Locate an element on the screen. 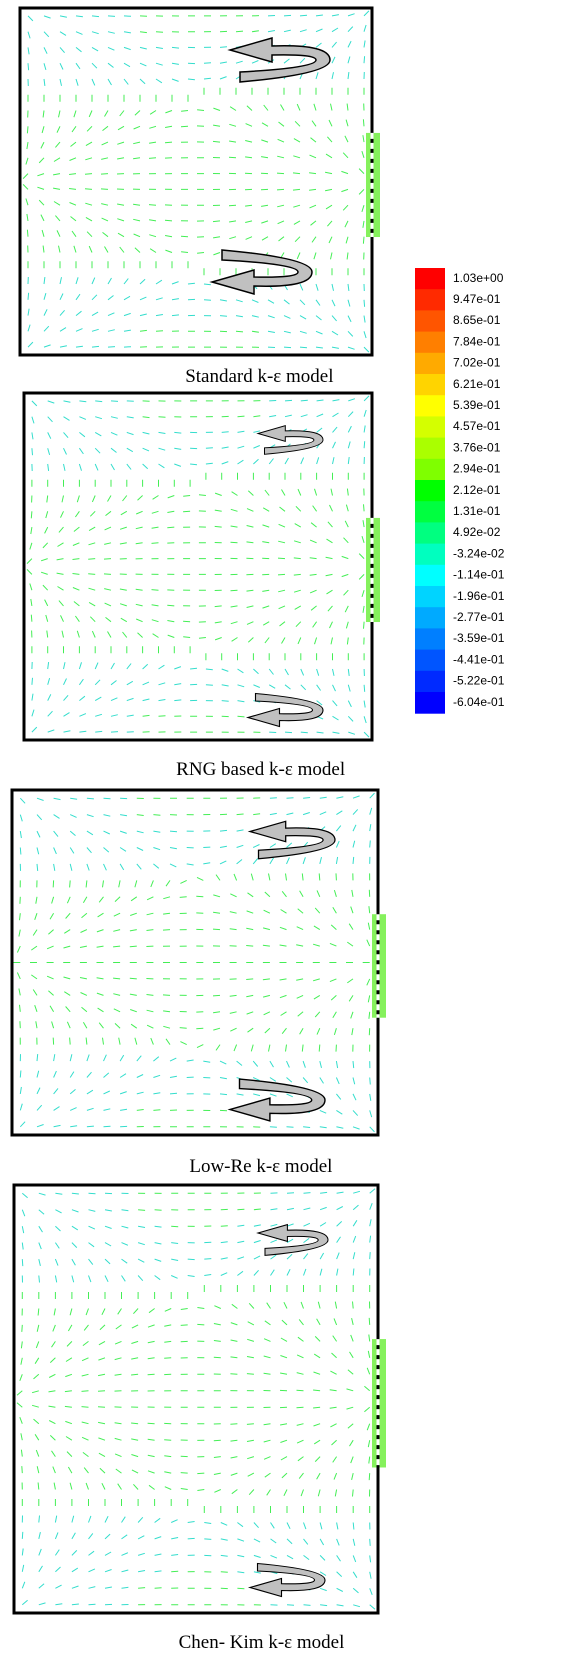 Image resolution: width=575 pixels, height=1659 pixels. colorbar-label: 7.84e-01 is located at coordinates (477, 341).